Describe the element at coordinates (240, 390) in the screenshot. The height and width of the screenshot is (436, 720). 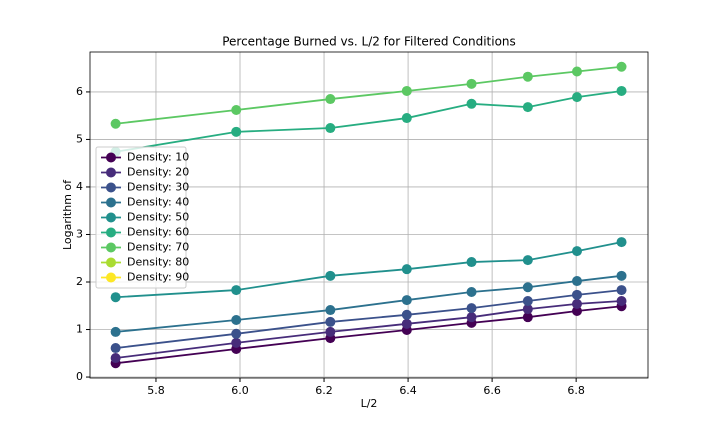
I see `x-tick-label: 6.0` at that location.